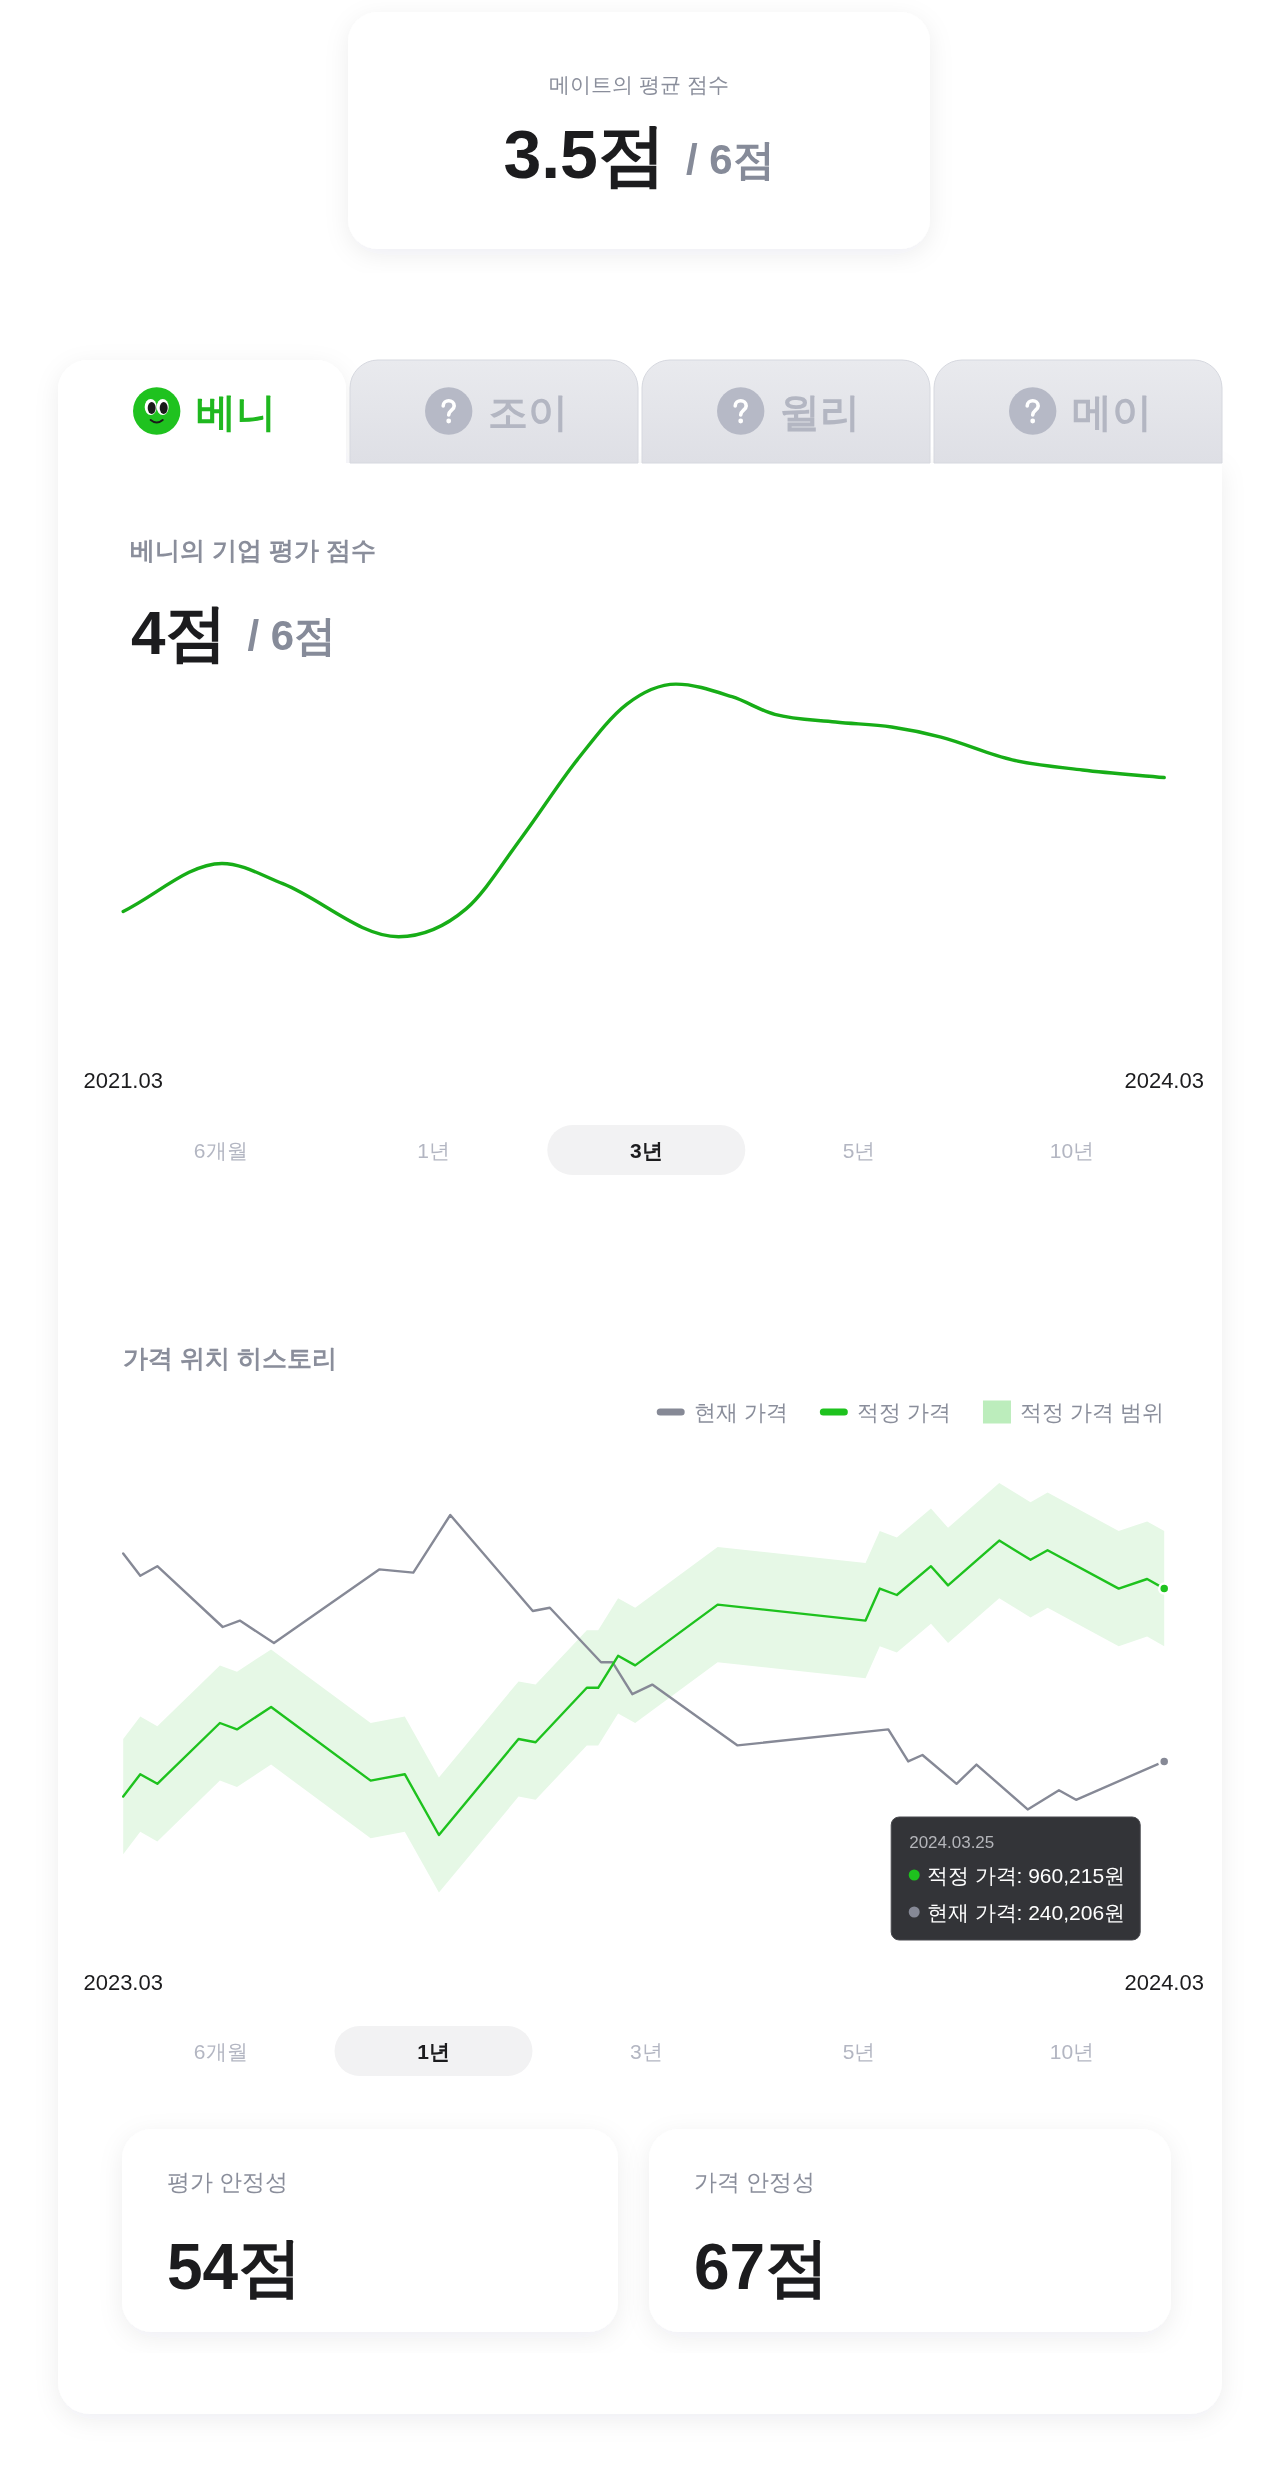 This screenshot has height=2480, width=1280. Describe the element at coordinates (584, 154) in the screenshot. I see `text: 3.5점` at that location.